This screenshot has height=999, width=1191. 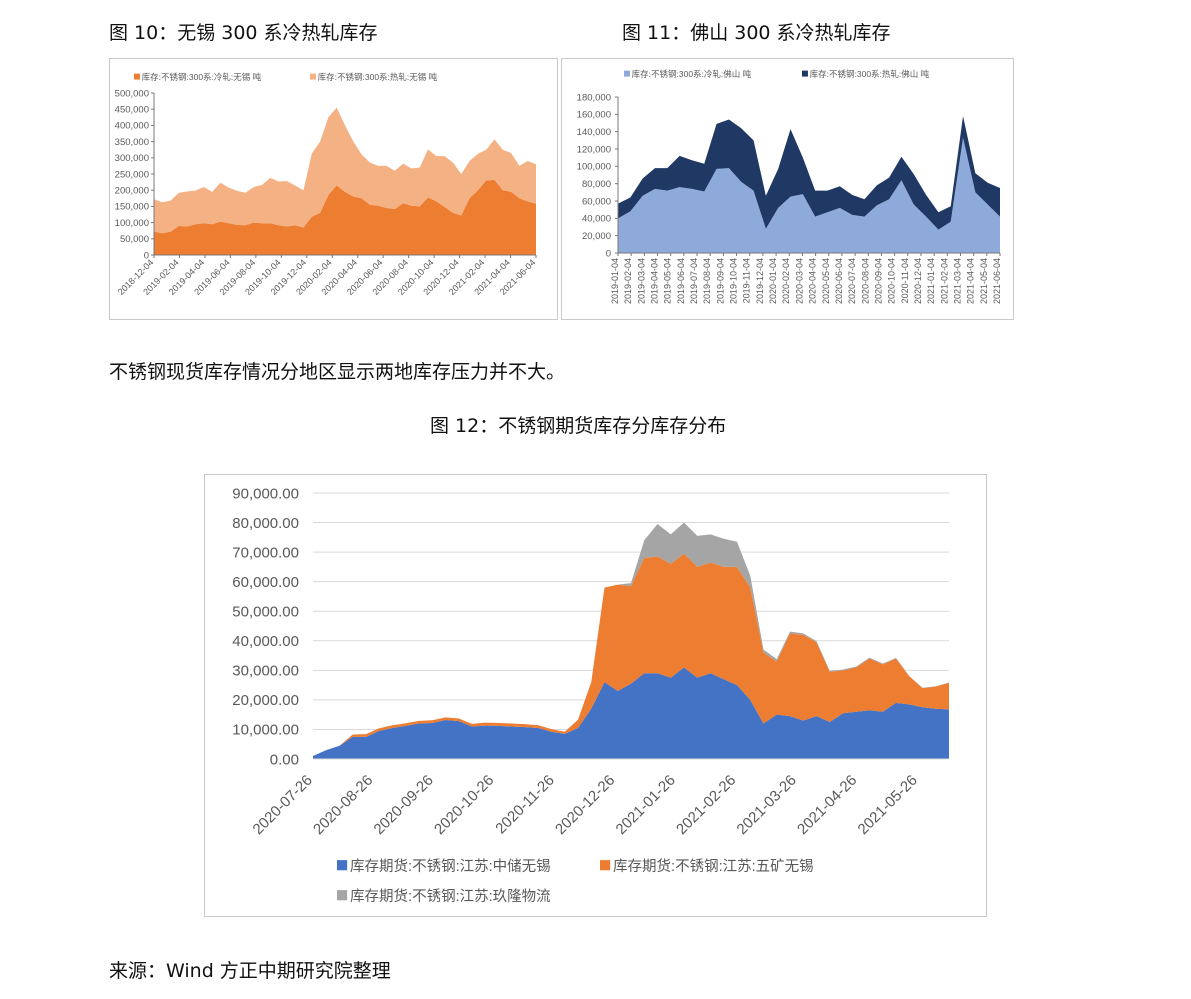 I want to click on body-paragraph: 不锈钢现货库存情况分地区显示两地库存压力并不大。, so click(x=337, y=372).